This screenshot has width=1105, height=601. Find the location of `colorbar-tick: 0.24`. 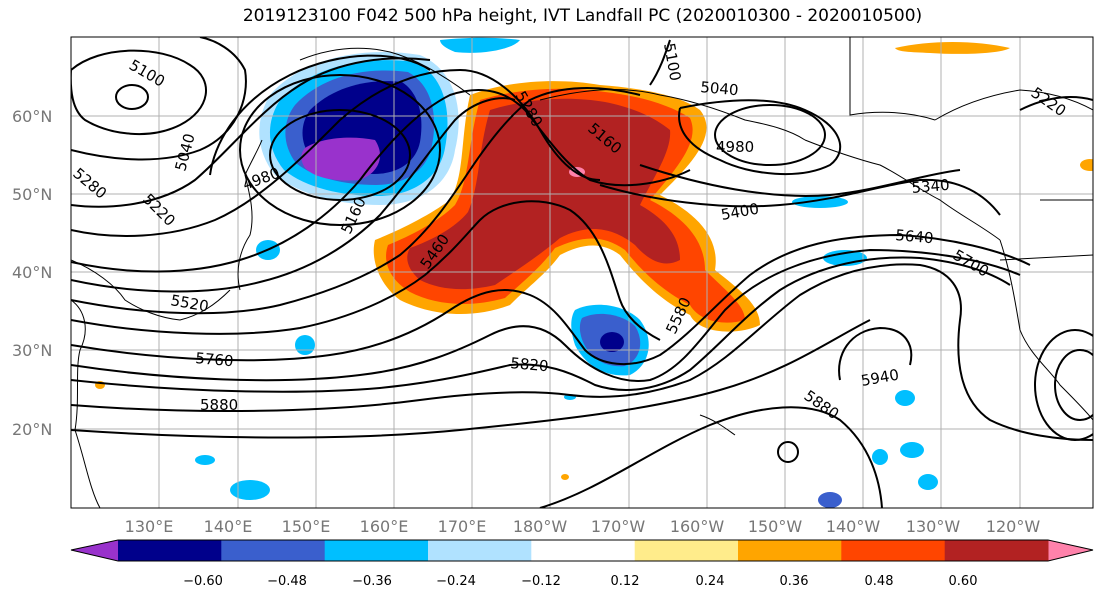

colorbar-tick: 0.24 is located at coordinates (710, 581).